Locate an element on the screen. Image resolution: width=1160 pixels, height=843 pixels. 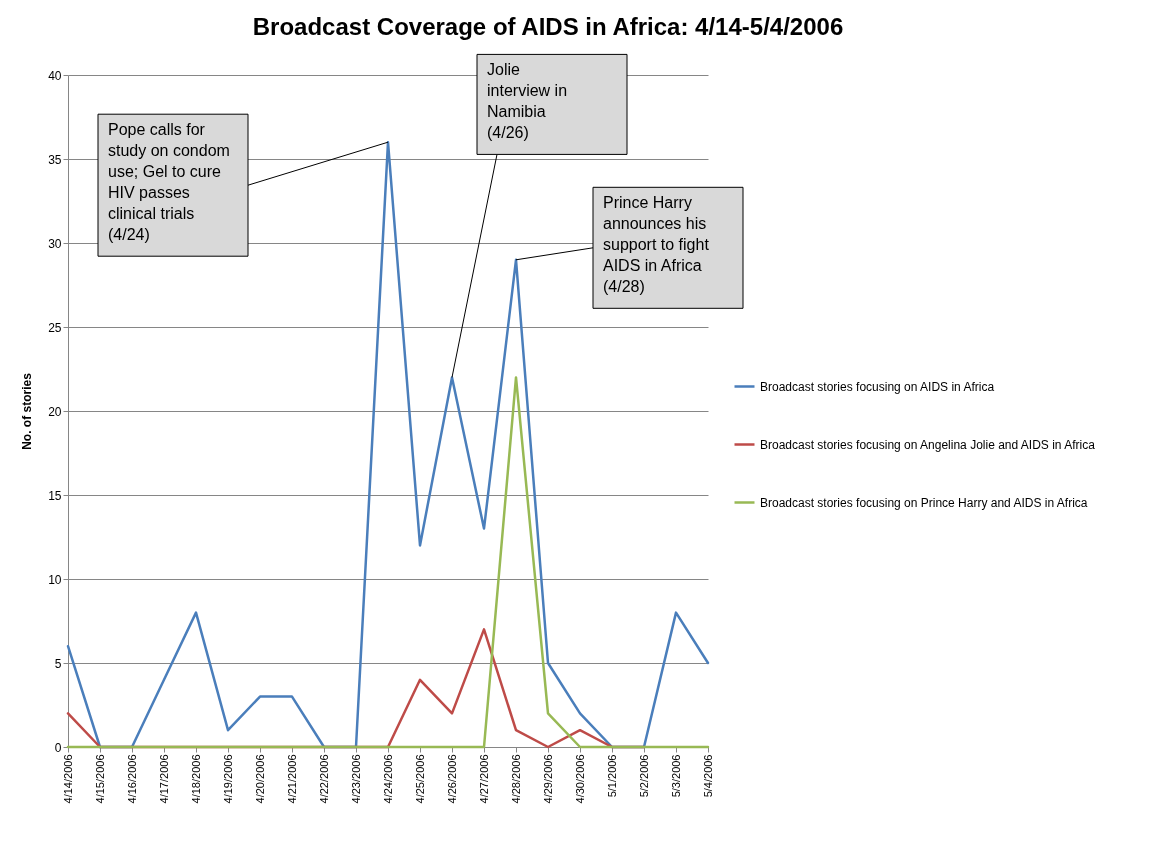
x-tick-label: 4/26/2006 is located at coordinates (451, 779).